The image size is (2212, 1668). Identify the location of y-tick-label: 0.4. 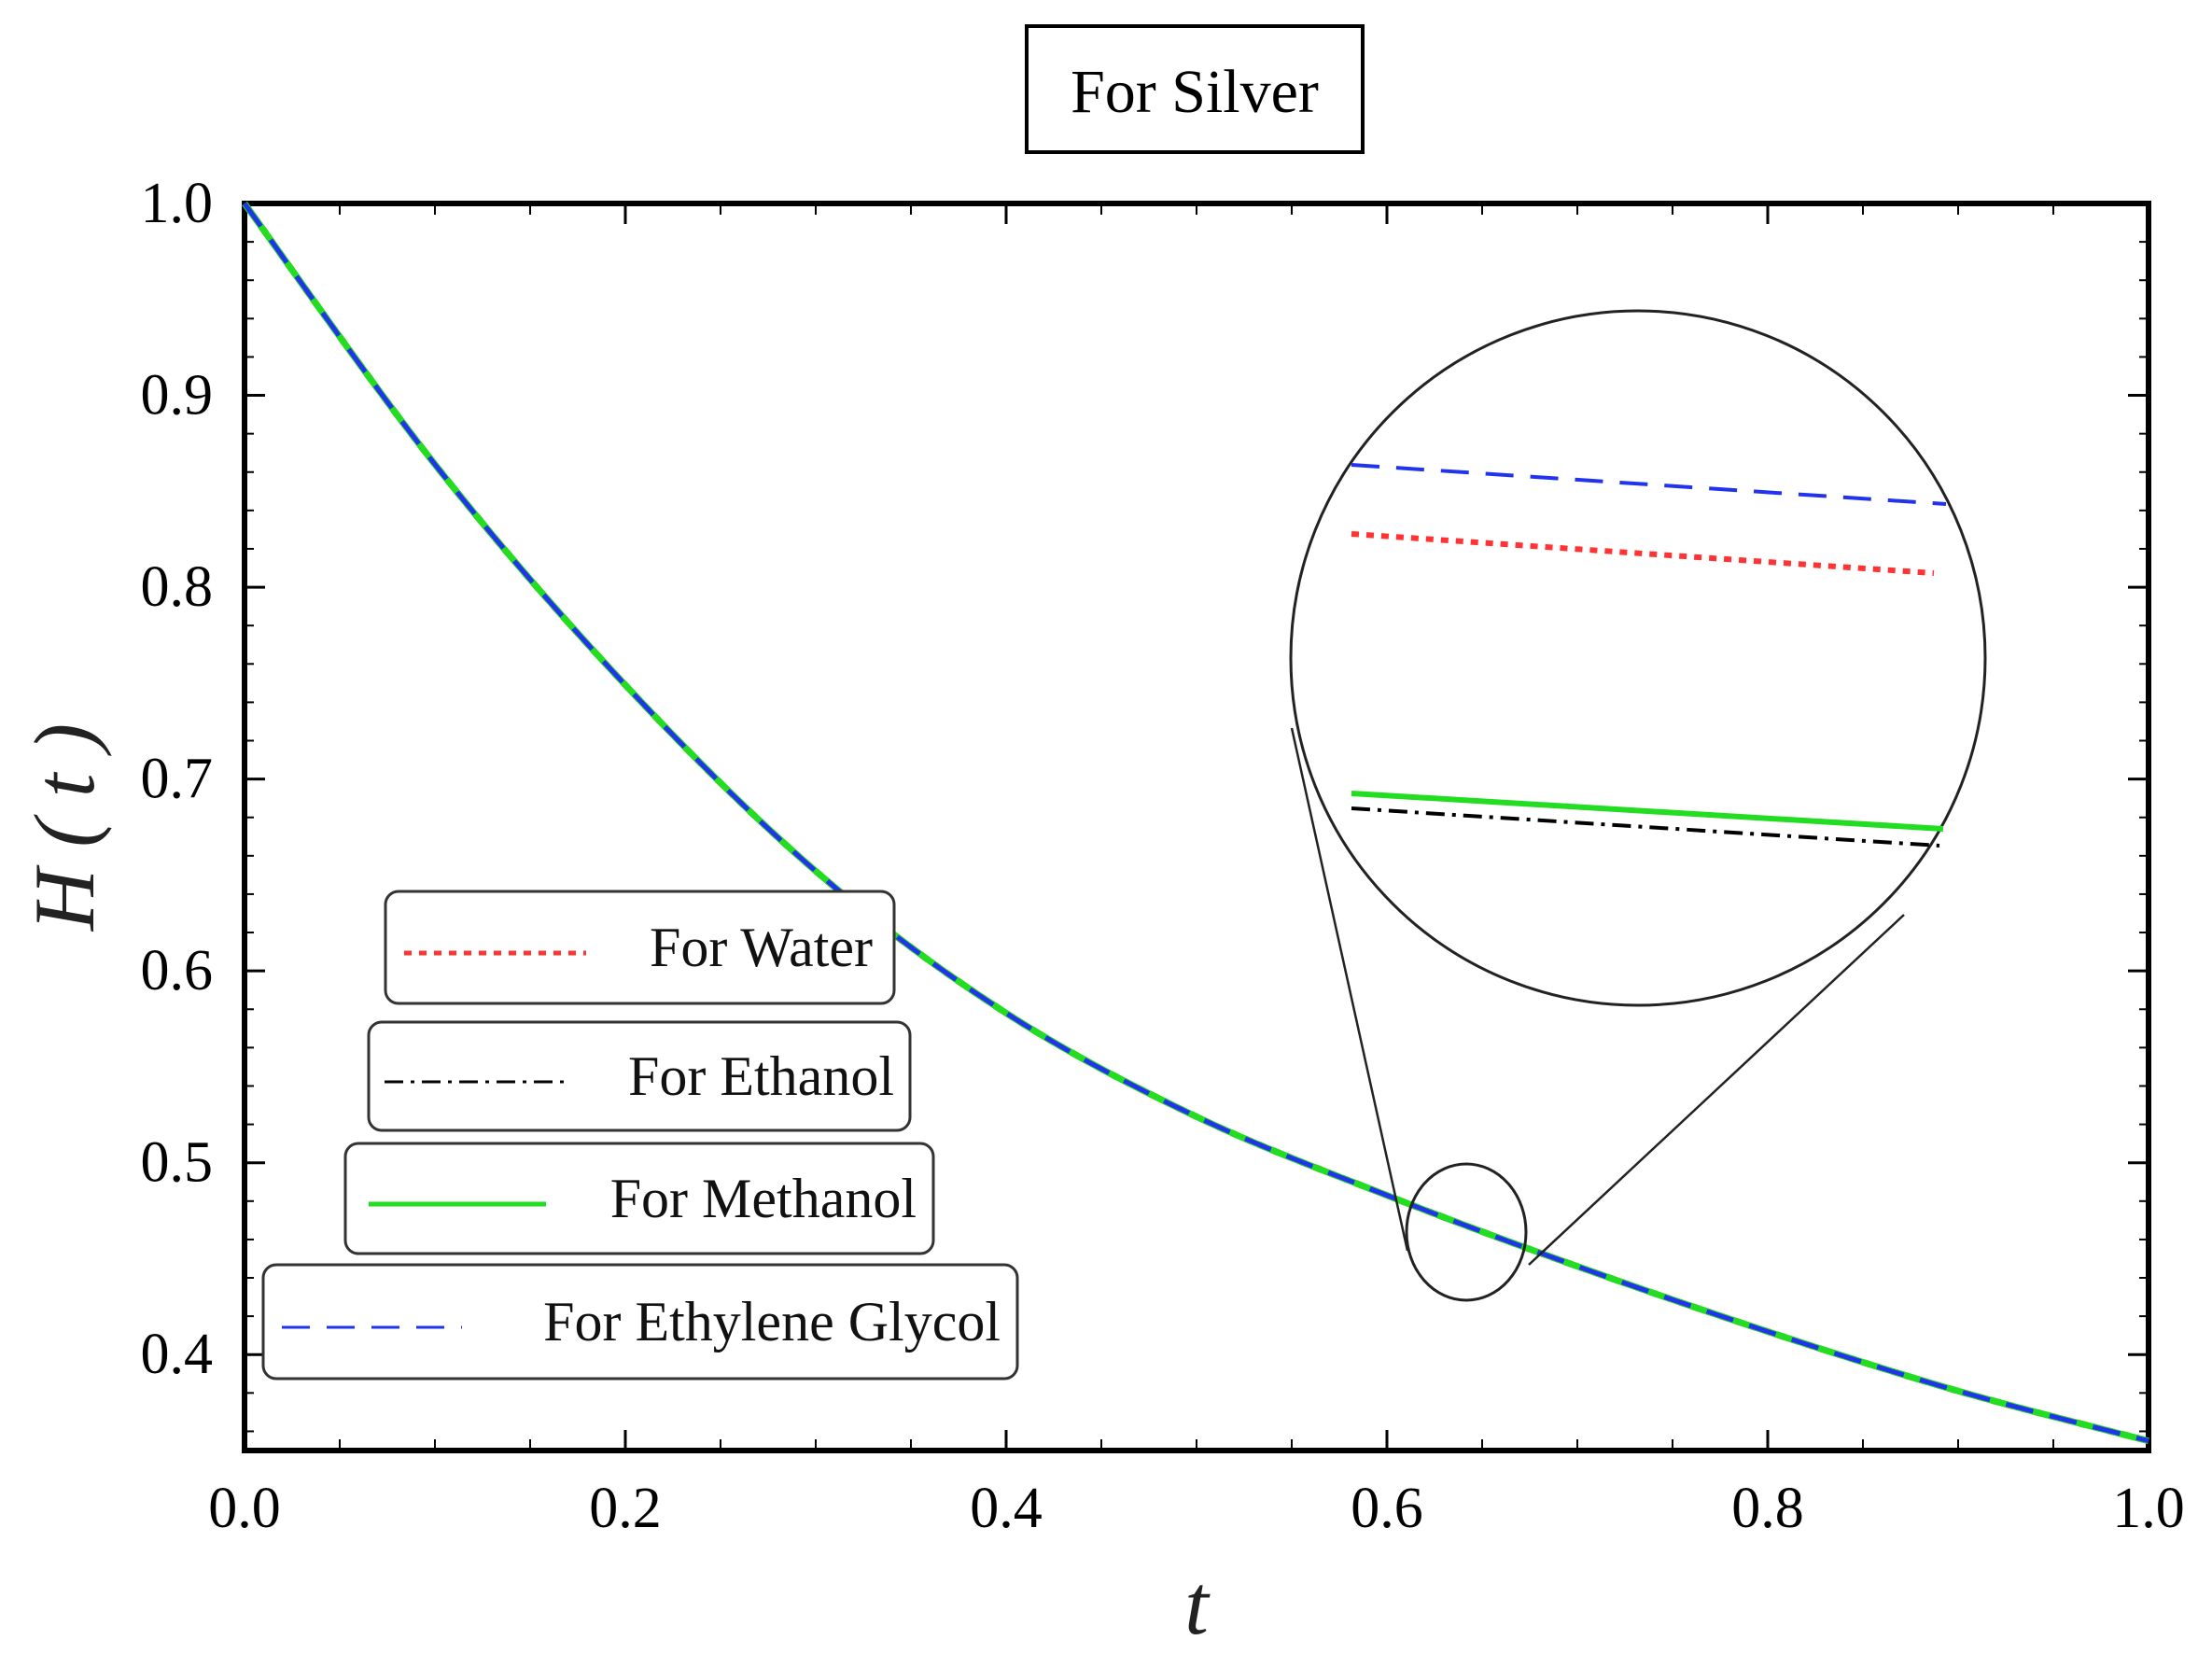
(177, 1355).